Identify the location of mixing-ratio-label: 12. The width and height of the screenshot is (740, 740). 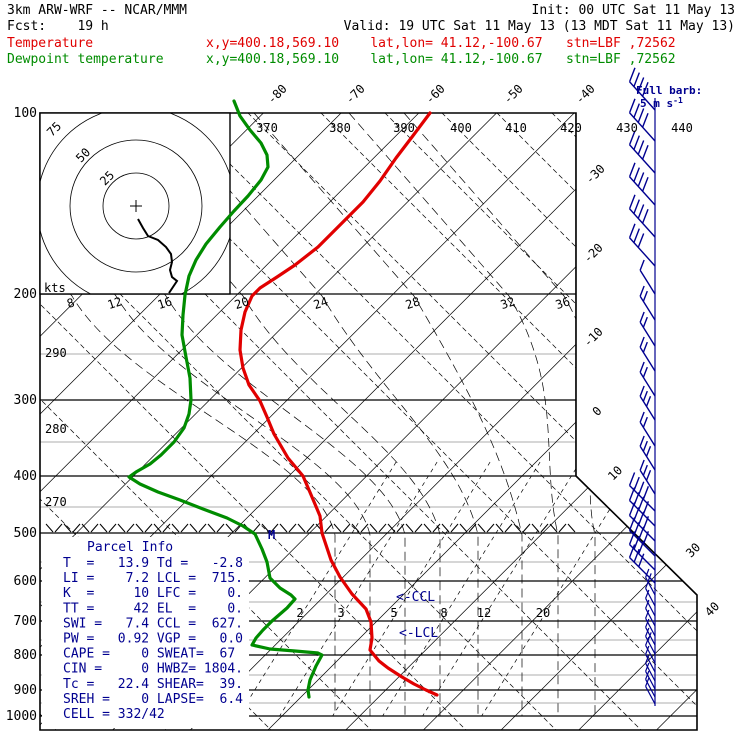
(484, 613).